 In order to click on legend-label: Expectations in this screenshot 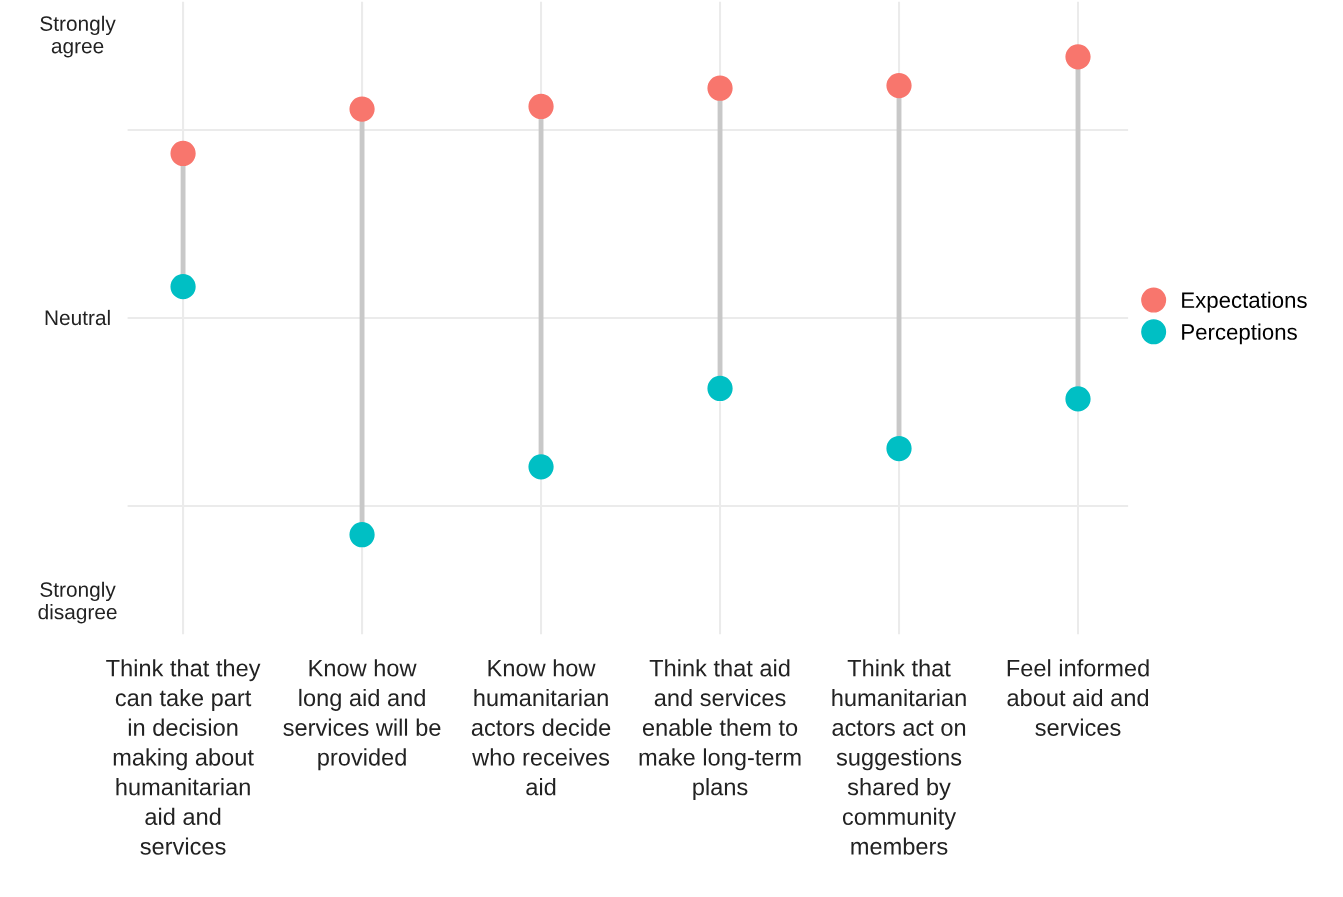, I will do `click(1244, 302)`.